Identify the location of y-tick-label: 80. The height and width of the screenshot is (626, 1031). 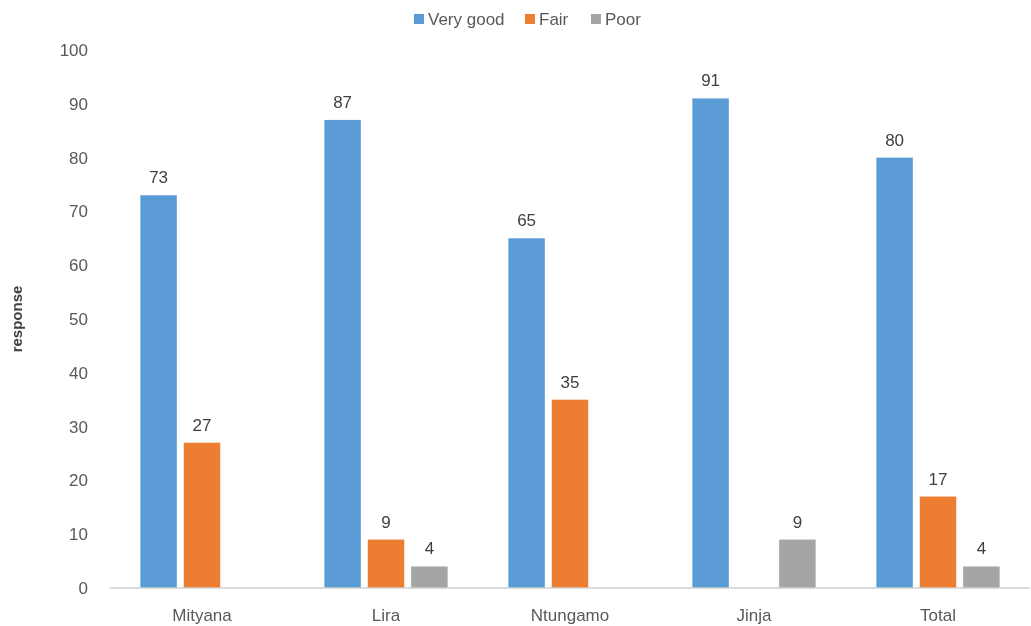
(78, 158).